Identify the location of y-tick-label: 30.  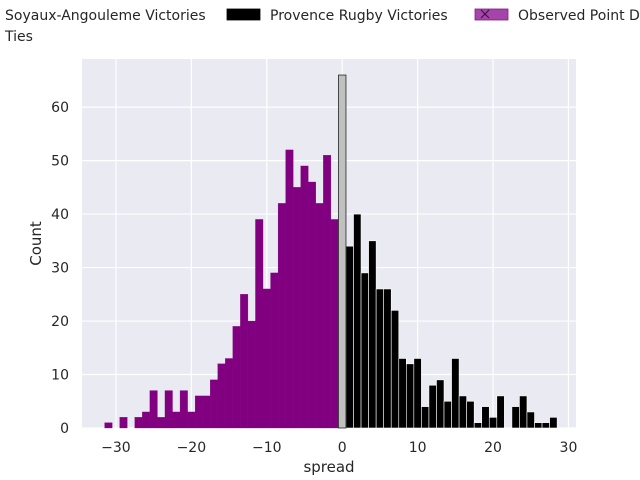
(60, 269).